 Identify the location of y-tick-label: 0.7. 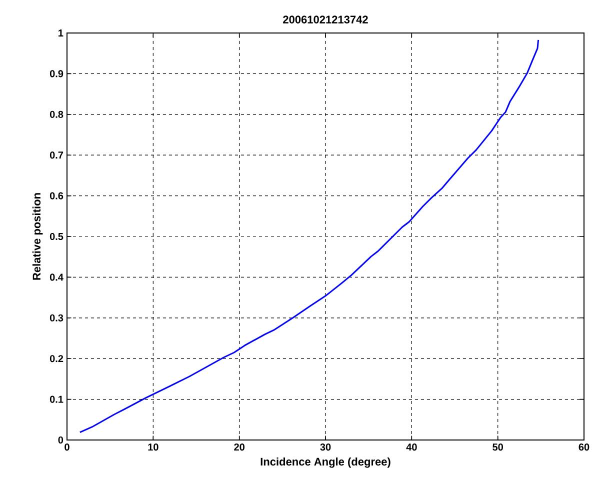
(57, 155).